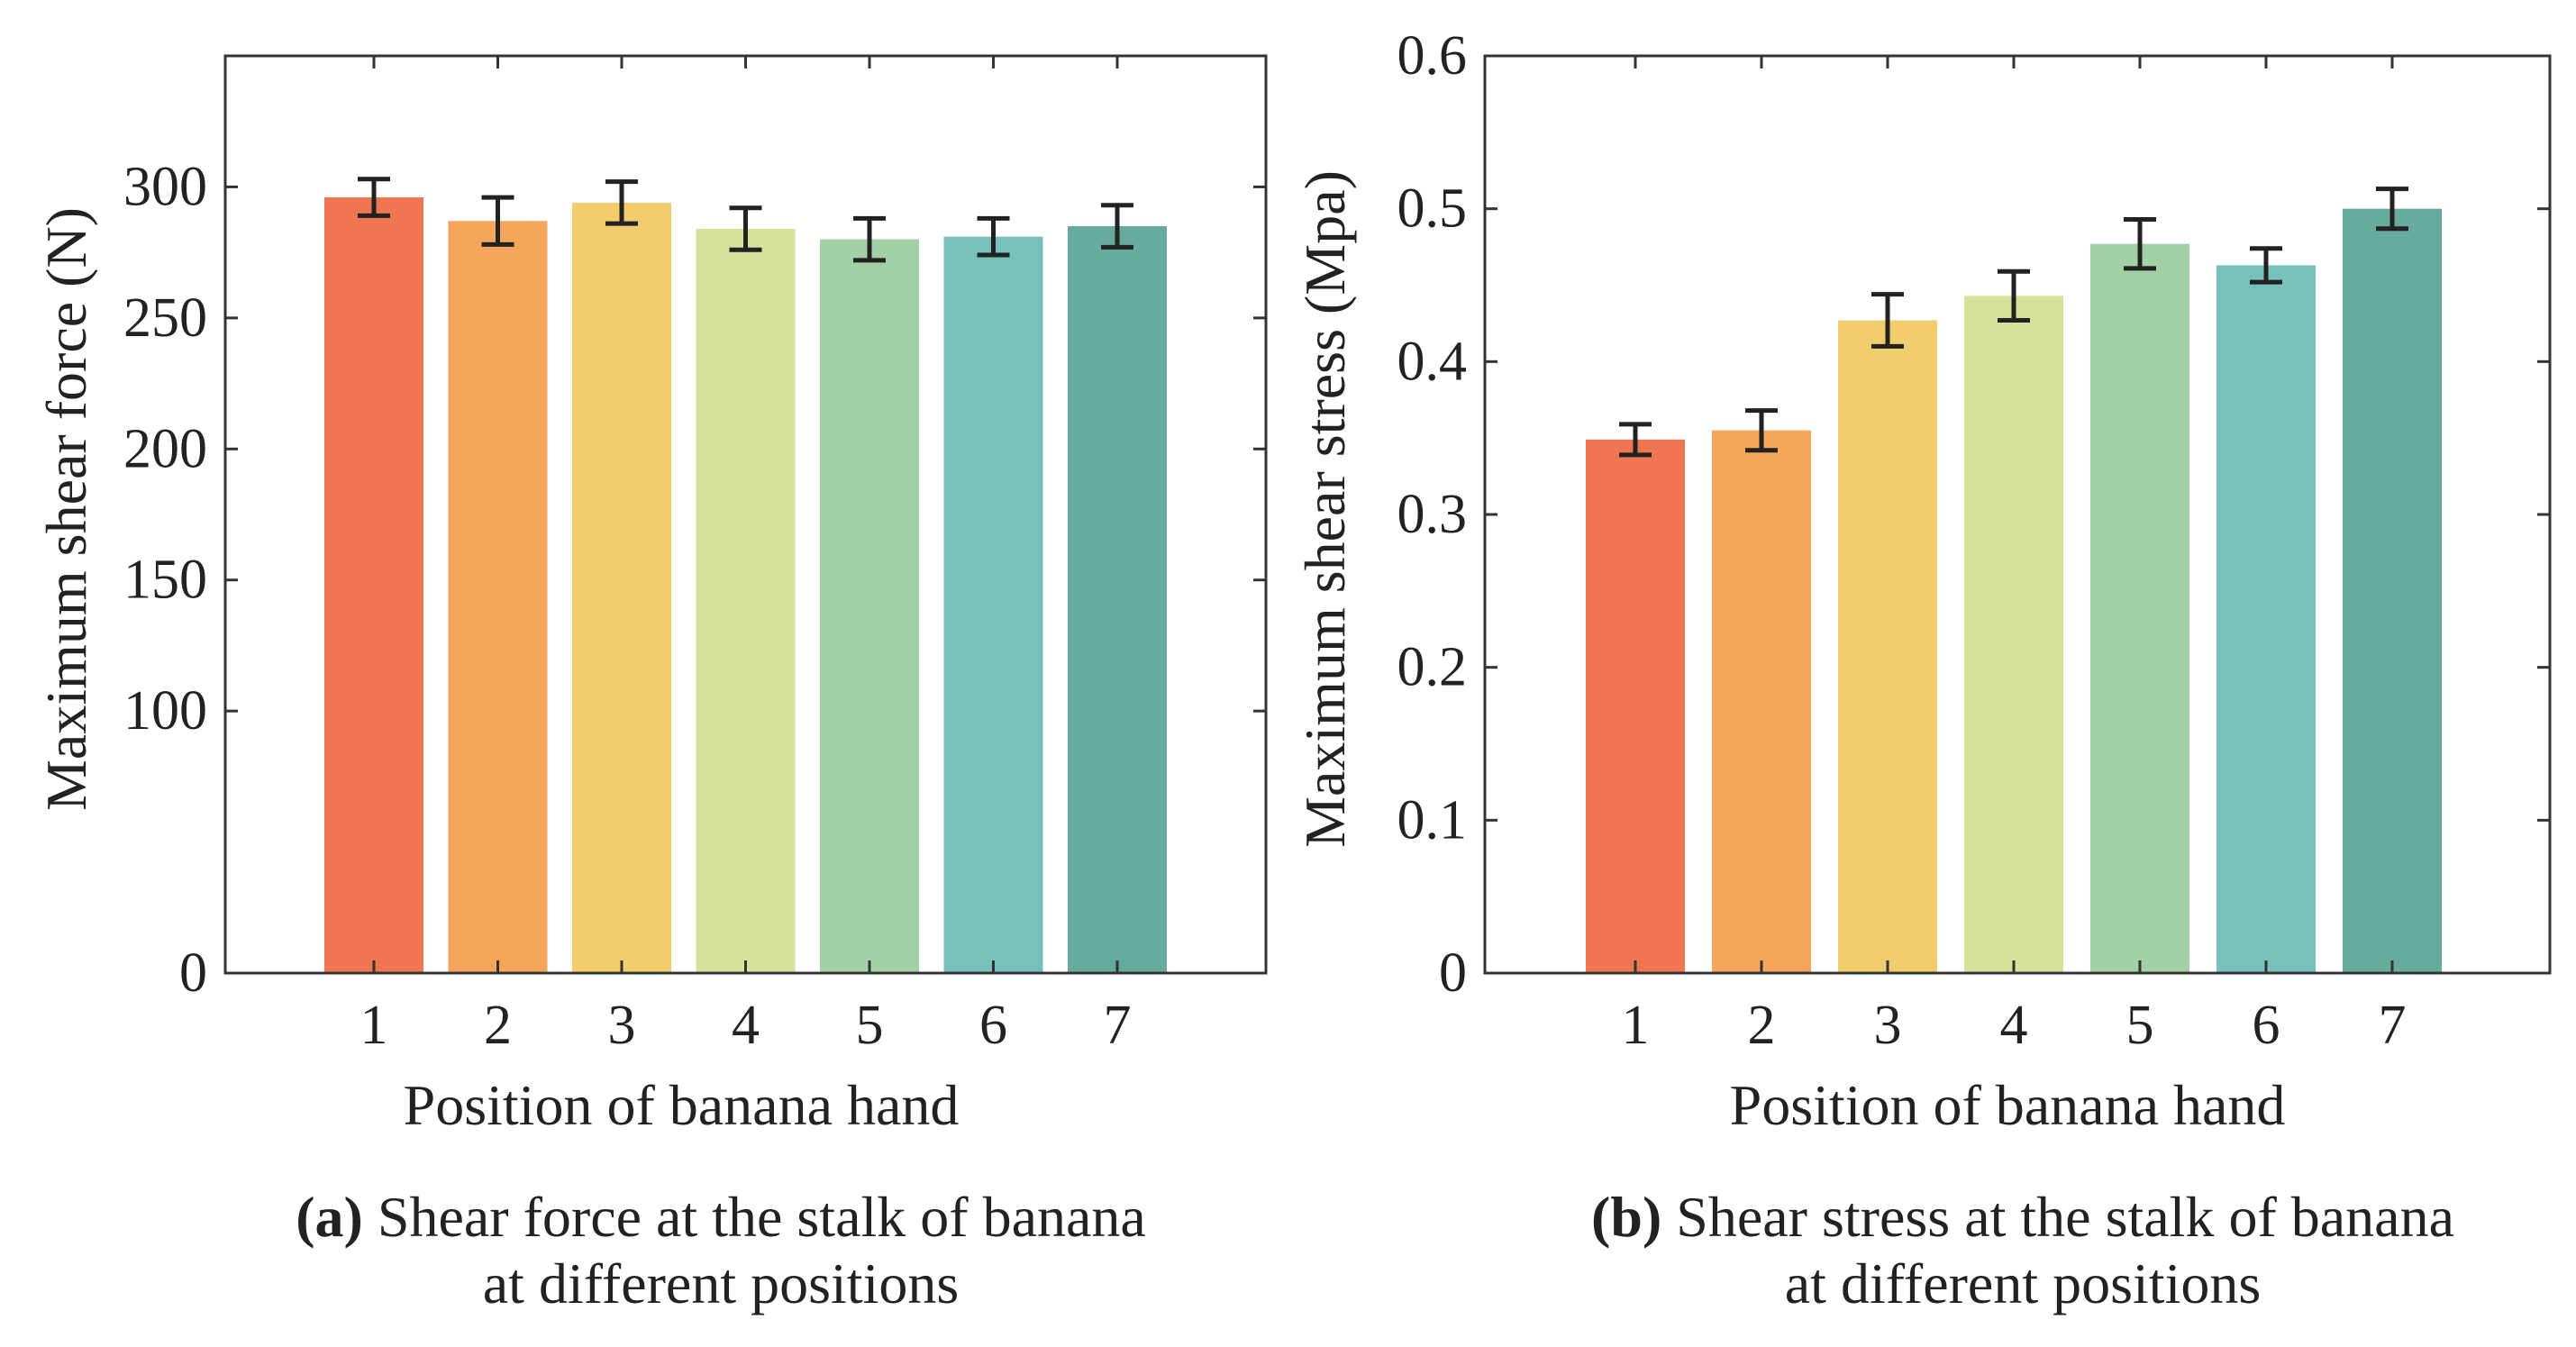 This screenshot has height=1347, width=2576. Describe the element at coordinates (1626, 1217) in the screenshot. I see `caption-tag: (b)` at that location.